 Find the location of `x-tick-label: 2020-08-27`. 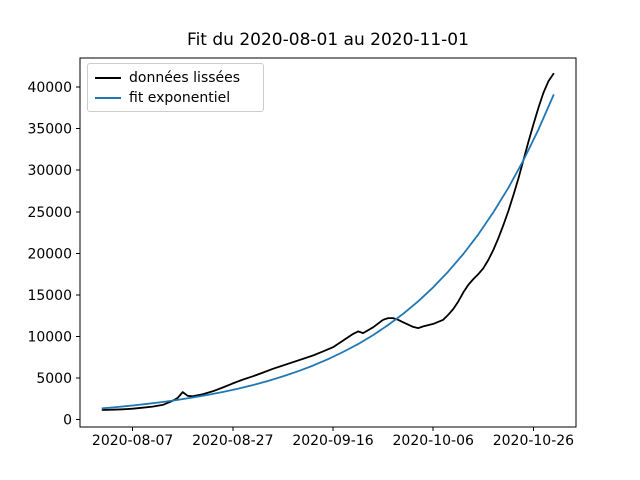

x-tick-label: 2020-08-27 is located at coordinates (232, 441).